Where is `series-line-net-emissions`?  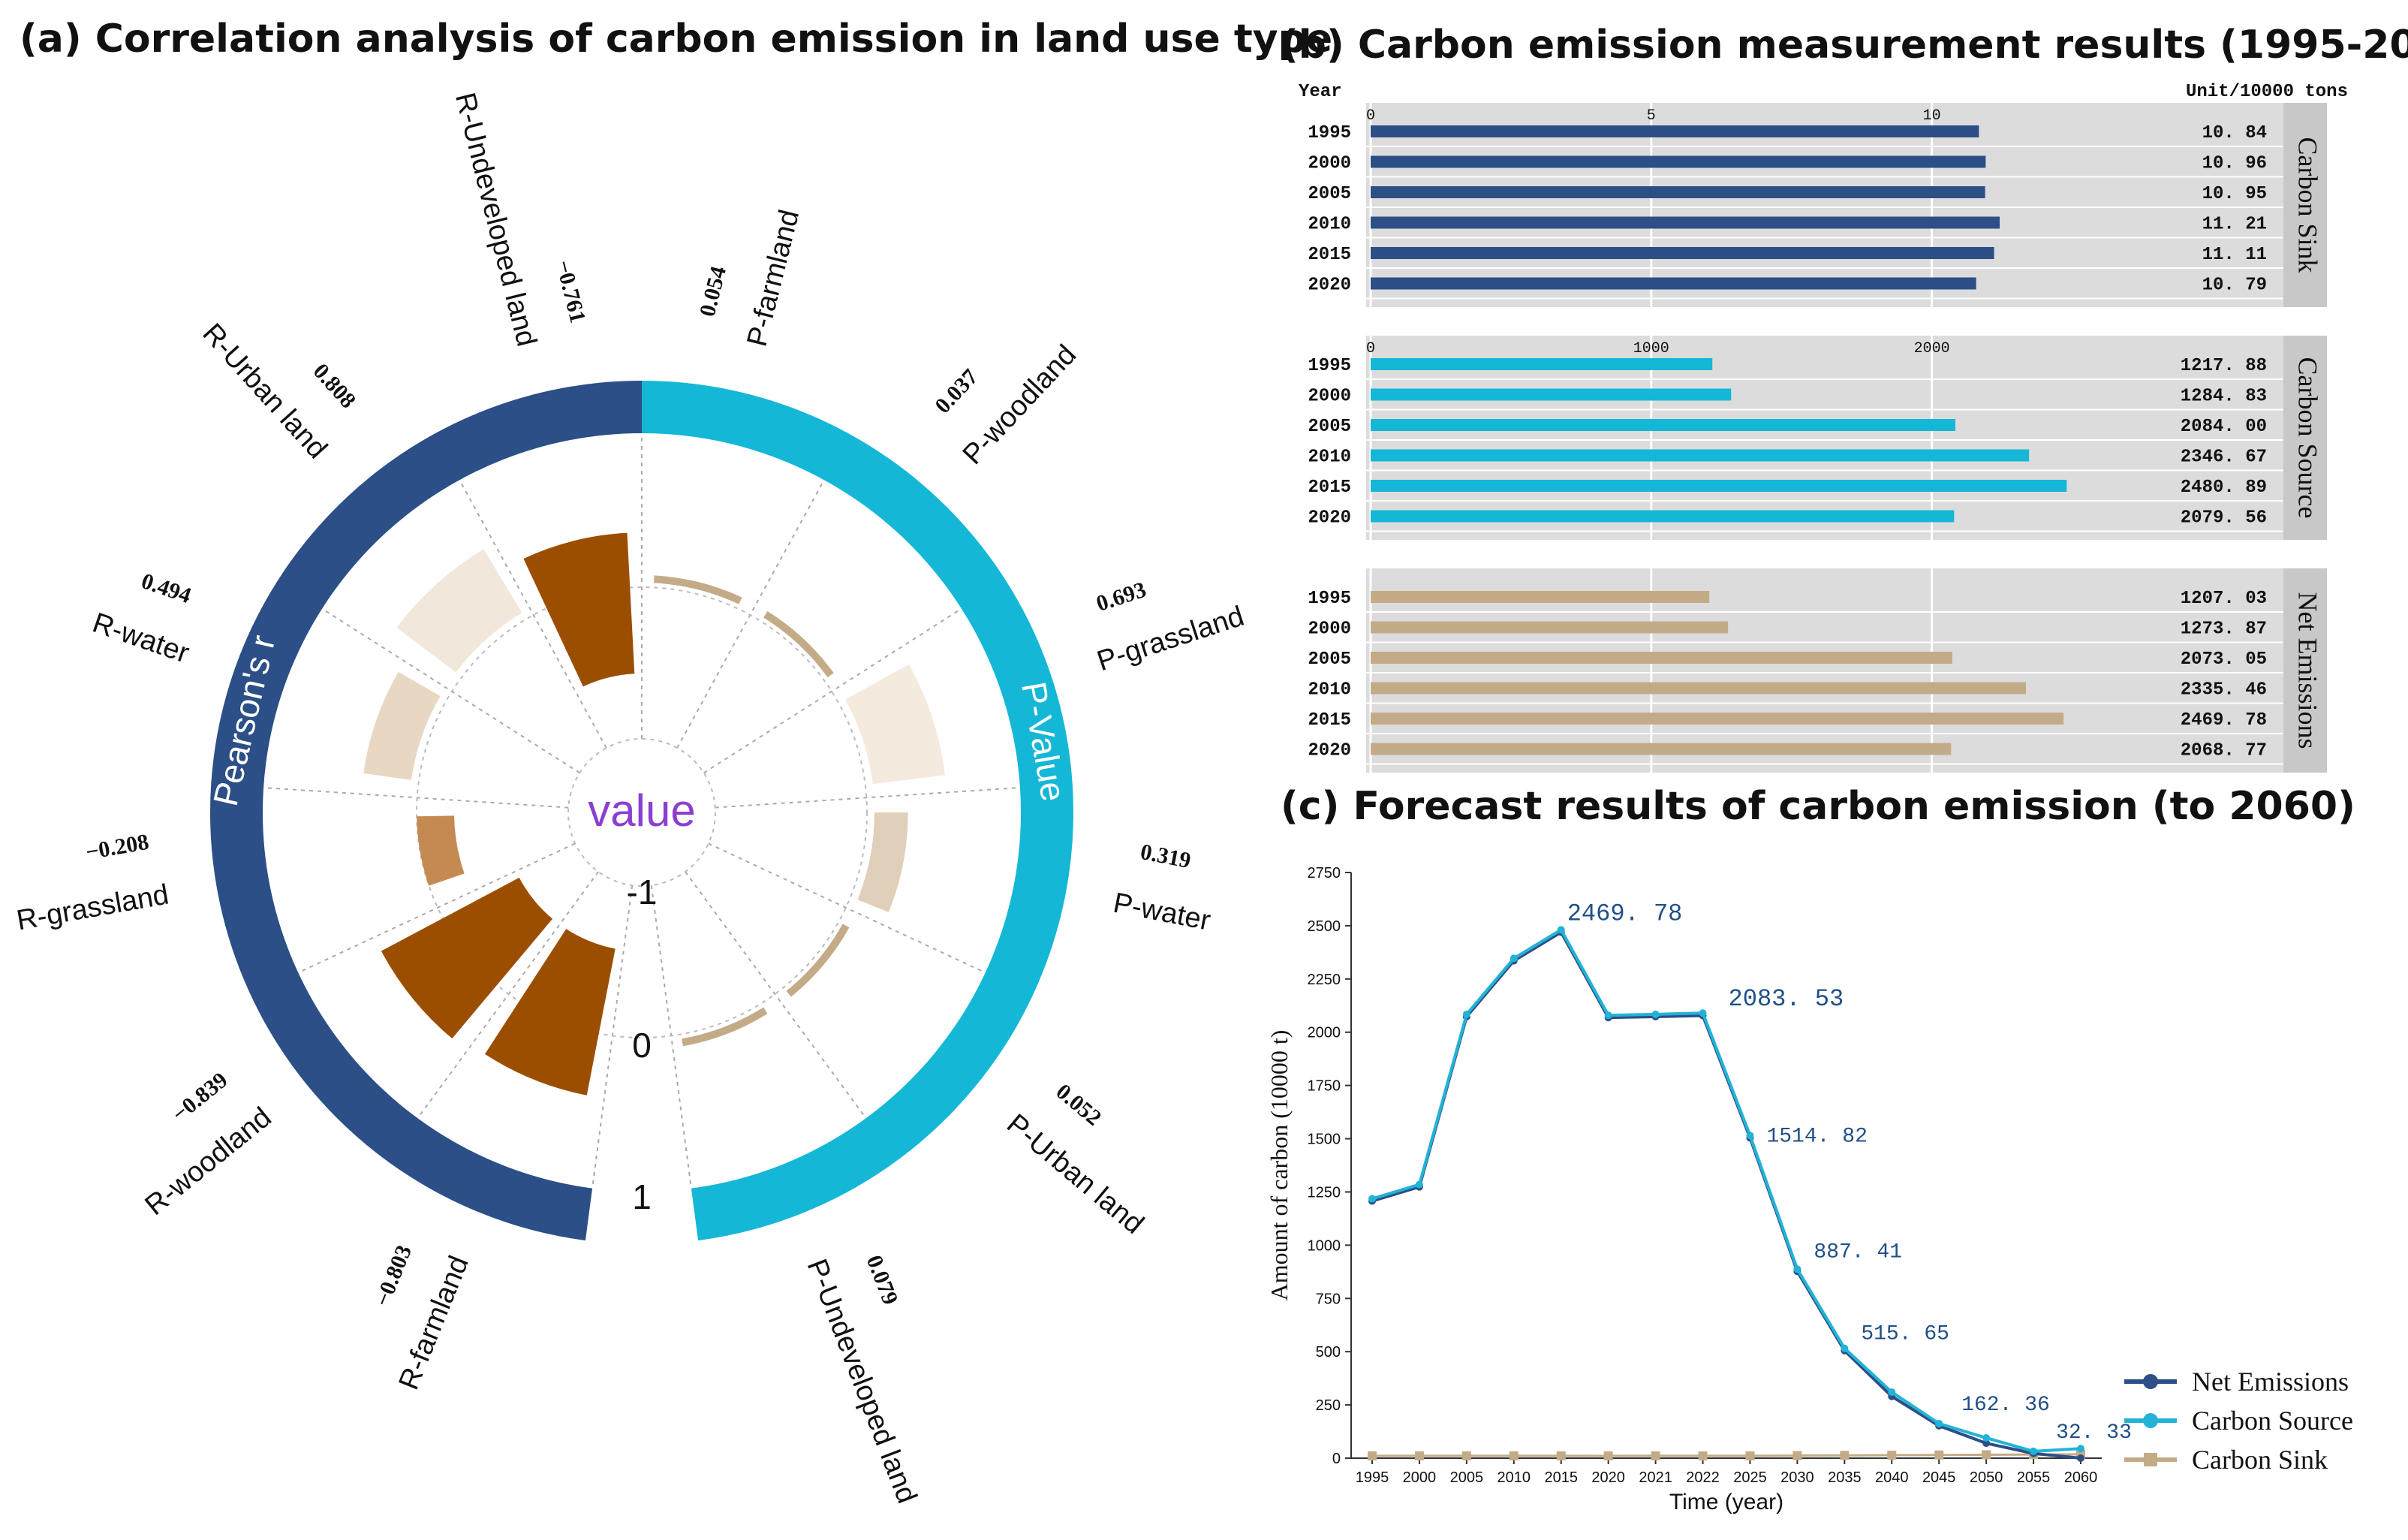 series-line-net-emissions is located at coordinates (1726, 1195).